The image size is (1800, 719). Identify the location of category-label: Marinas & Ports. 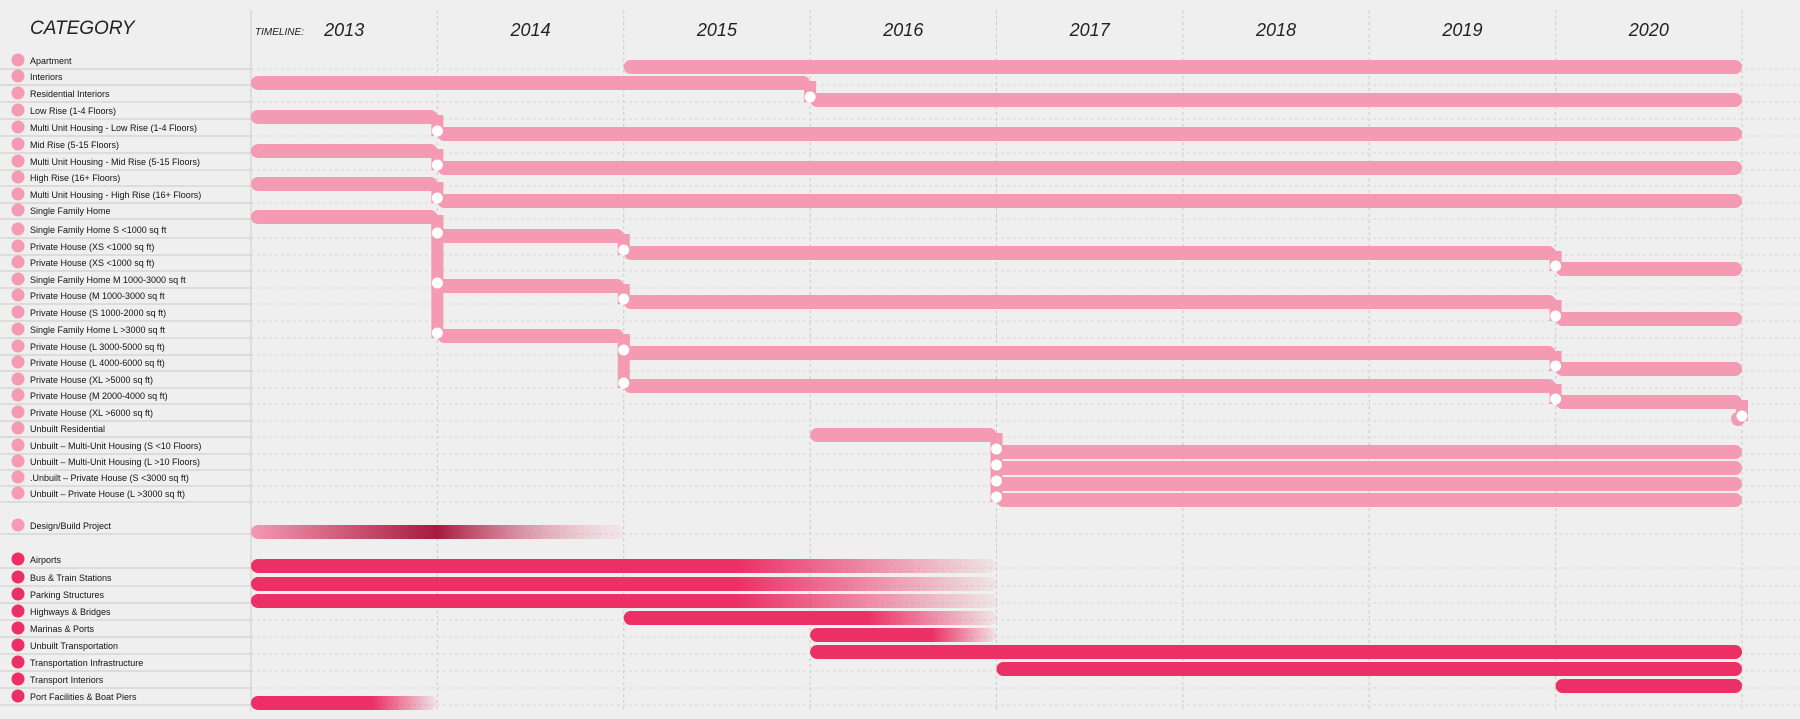
(62, 629).